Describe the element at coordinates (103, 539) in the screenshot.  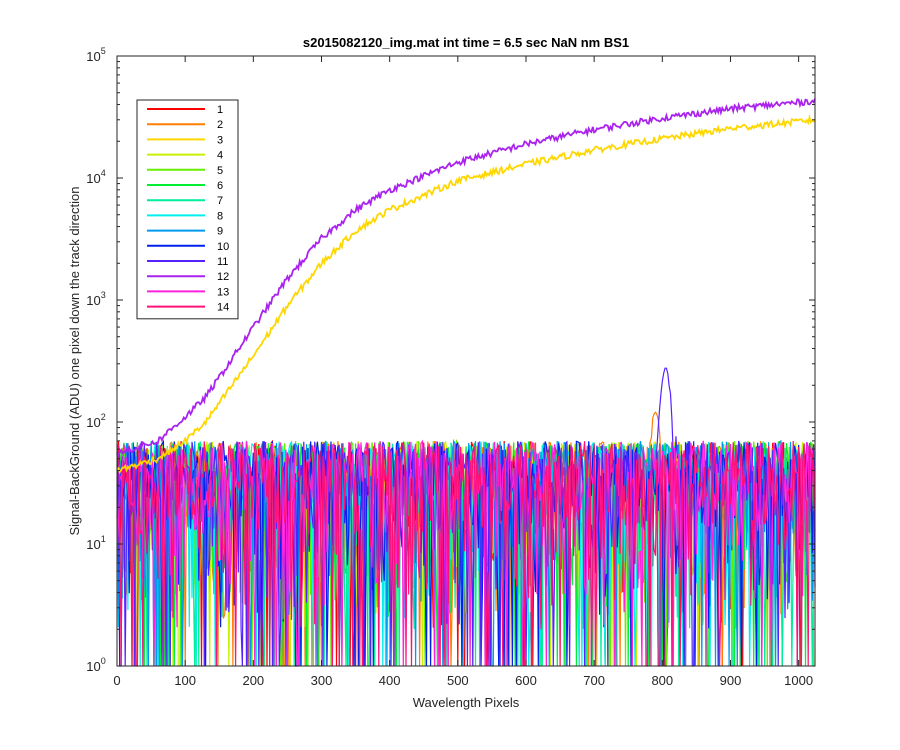
I see `y-tick-exponent: 1` at that location.